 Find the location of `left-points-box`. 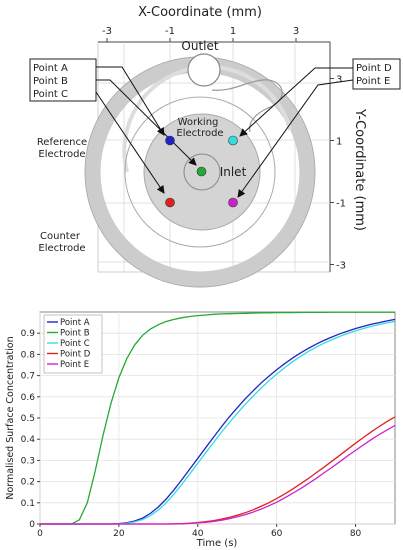

left-points-box is located at coordinates (63, 80).